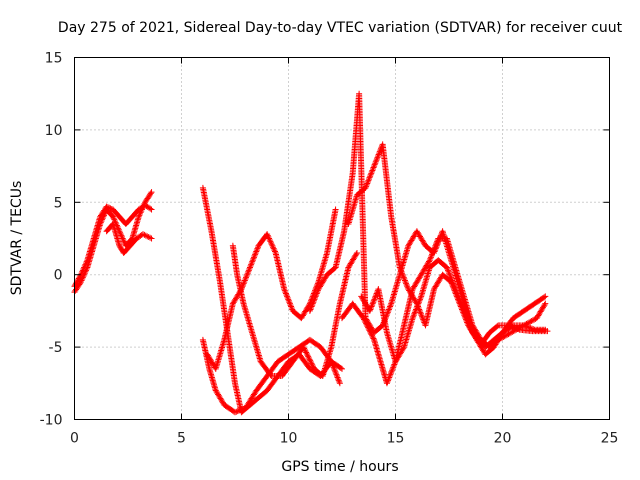 This screenshot has width=640, height=480. What do you see at coordinates (181, 439) in the screenshot?
I see `x-tick-label: 5` at bounding box center [181, 439].